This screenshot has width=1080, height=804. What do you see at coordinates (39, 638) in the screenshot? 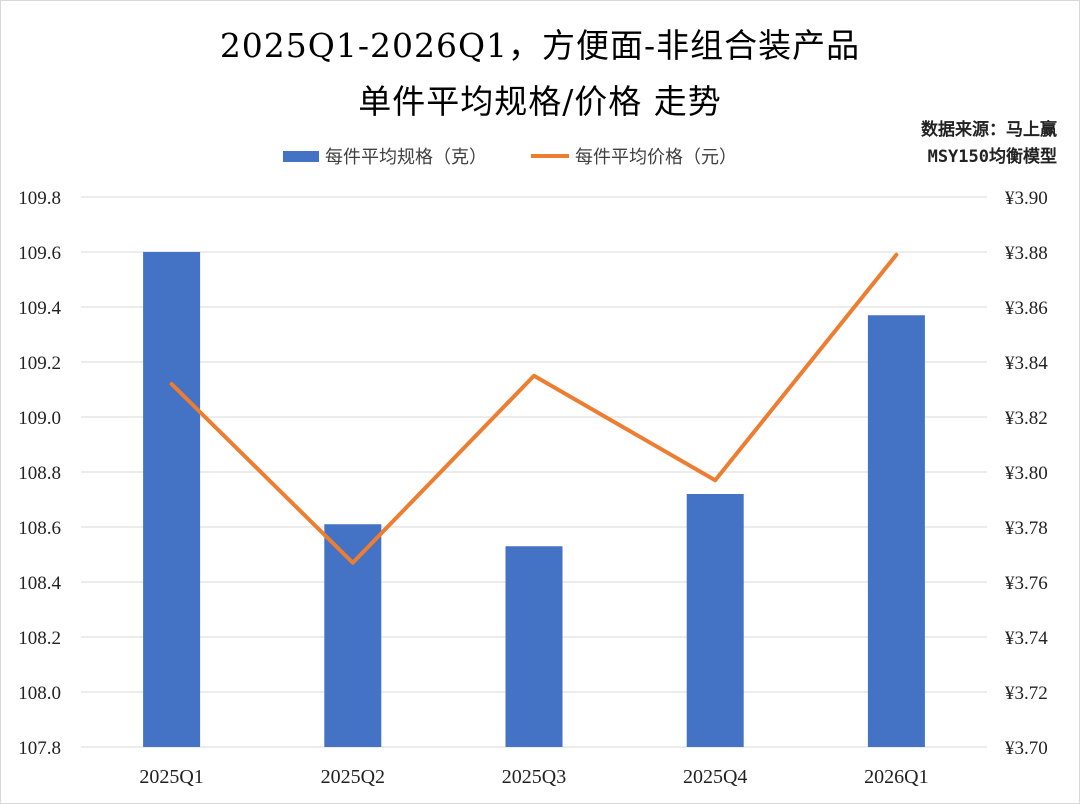
I see `y-left-tick-label: 108.2` at bounding box center [39, 638].